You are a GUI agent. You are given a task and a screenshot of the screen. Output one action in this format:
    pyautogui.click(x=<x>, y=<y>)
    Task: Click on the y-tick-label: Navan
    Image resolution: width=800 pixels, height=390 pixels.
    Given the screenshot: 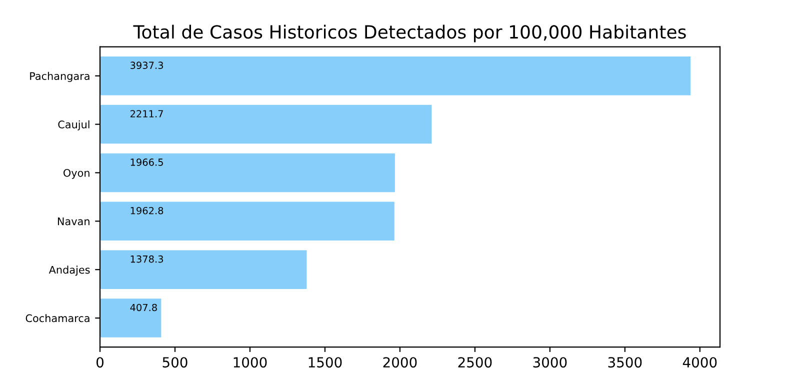 What is the action you would take?
    pyautogui.click(x=74, y=222)
    